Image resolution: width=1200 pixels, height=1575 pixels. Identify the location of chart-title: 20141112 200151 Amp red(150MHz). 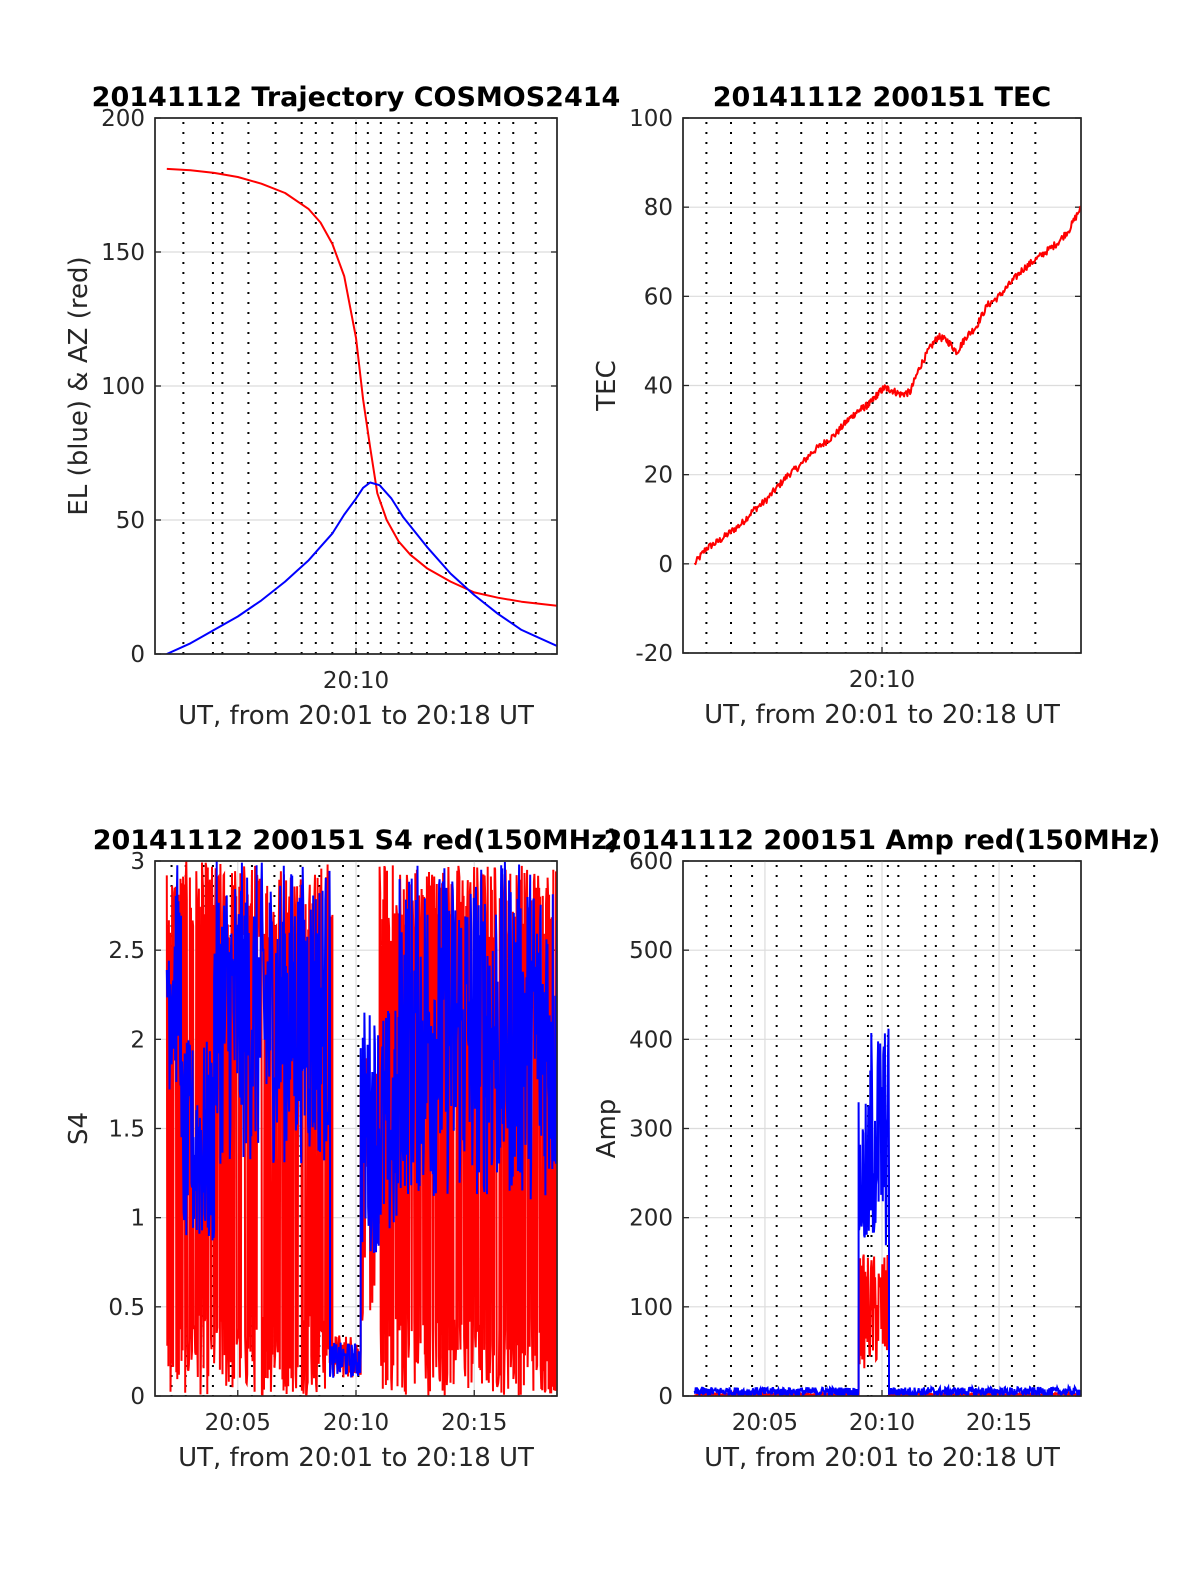
(882, 840).